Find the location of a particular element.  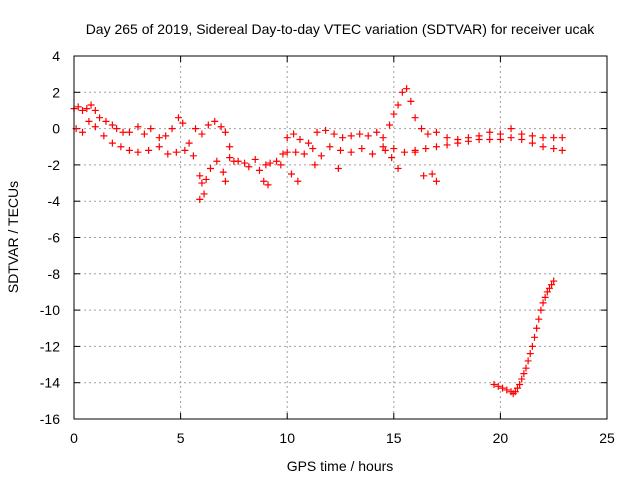

y-tick-labels: 4 2 0 -2 -4 -6 -8 -10 -12 -14 -16 is located at coordinates (50, 237).